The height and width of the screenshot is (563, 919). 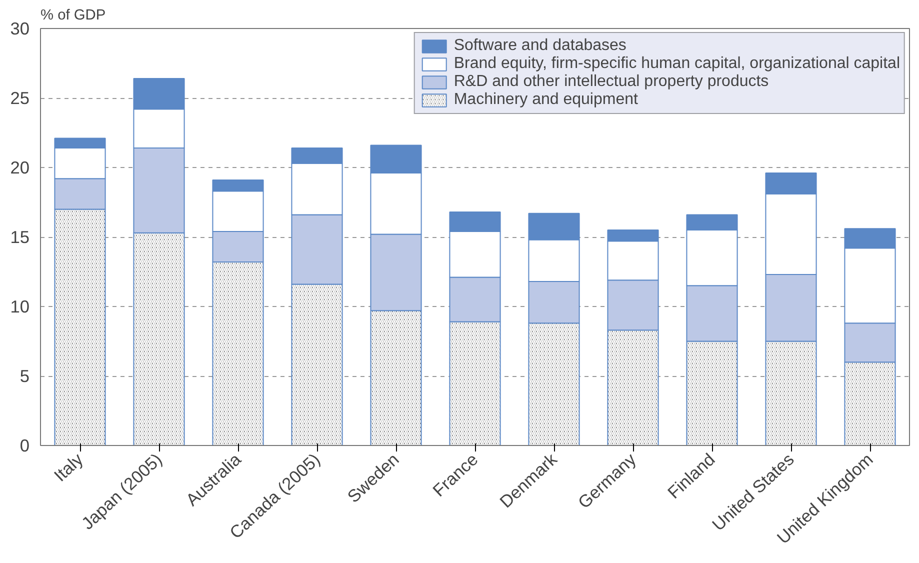 I want to click on y-tick-label: 5, so click(x=25, y=376).